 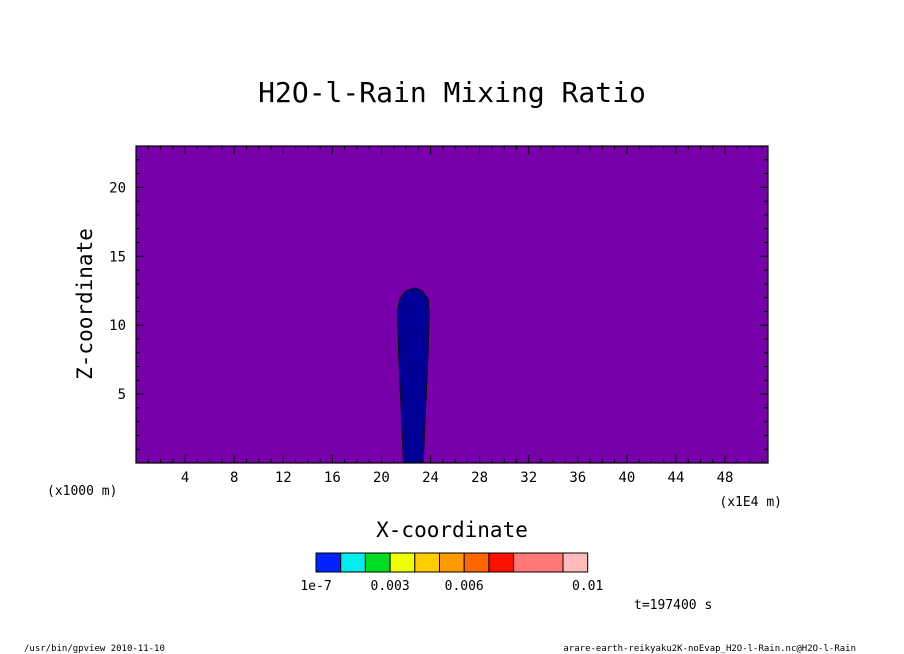 What do you see at coordinates (479, 478) in the screenshot?
I see `x-tick-label: 28` at bounding box center [479, 478].